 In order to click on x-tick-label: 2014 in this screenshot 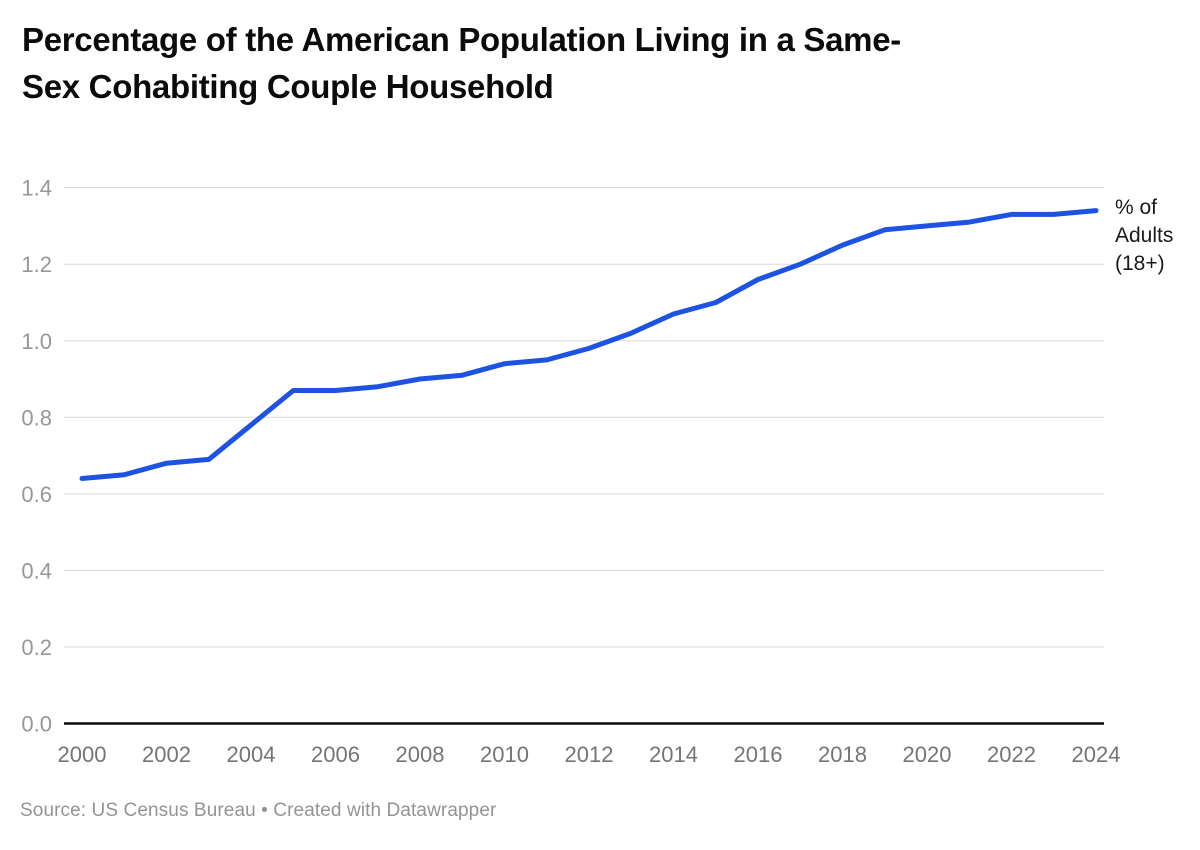, I will do `click(673, 754)`.